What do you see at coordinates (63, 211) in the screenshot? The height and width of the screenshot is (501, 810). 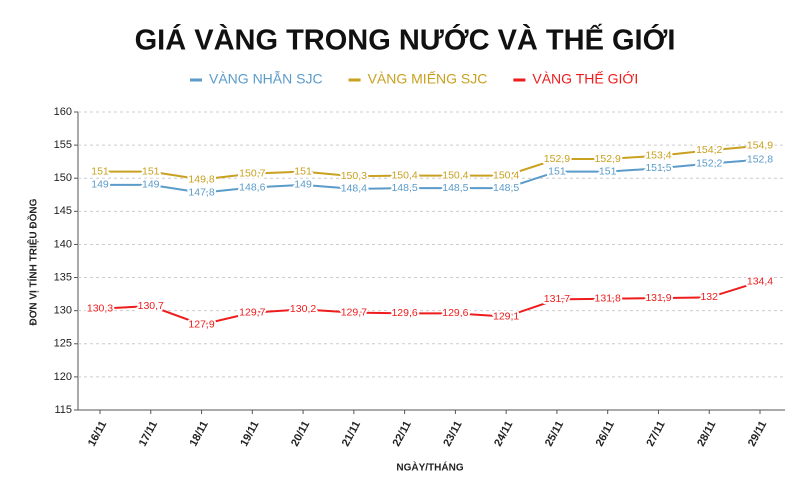 I see `y-tick-label: 145` at bounding box center [63, 211].